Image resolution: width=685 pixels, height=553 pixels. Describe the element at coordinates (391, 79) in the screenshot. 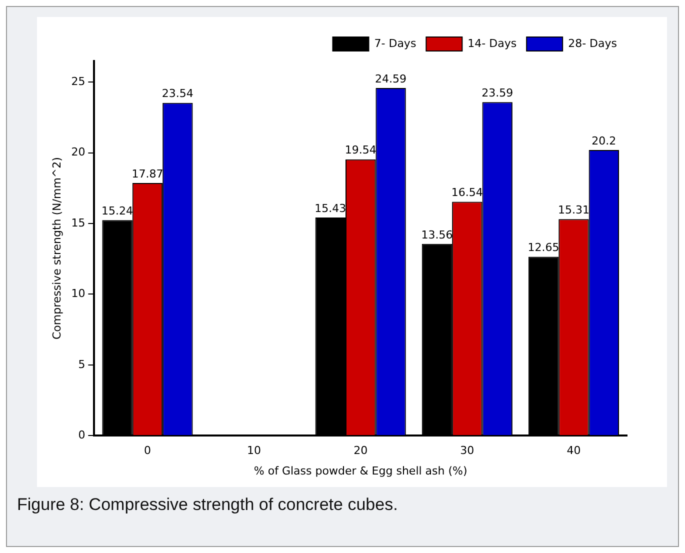

I see `data-label: 24.59` at that location.